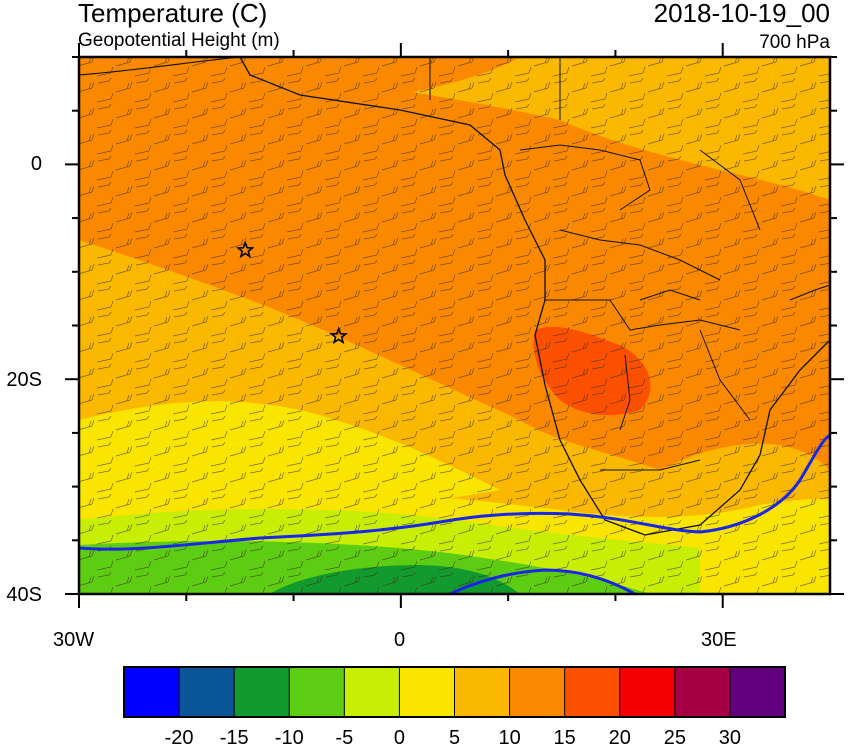 The width and height of the screenshot is (850, 750). What do you see at coordinates (794, 42) in the screenshot?
I see `pressure-level: 700 hPa` at bounding box center [794, 42].